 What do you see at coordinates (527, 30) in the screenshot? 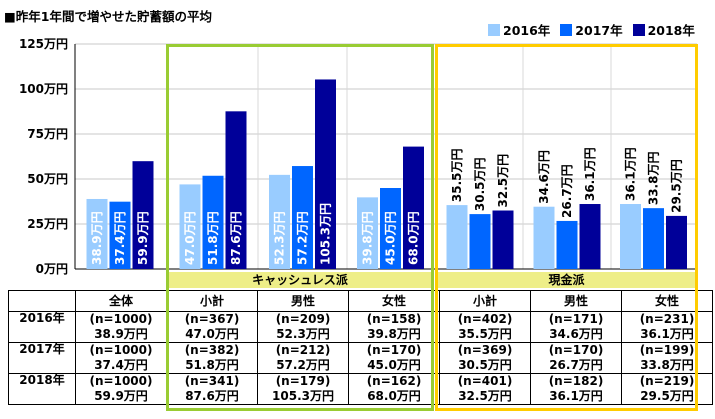
I see `legend-label-2016: 2016年` at bounding box center [527, 30].